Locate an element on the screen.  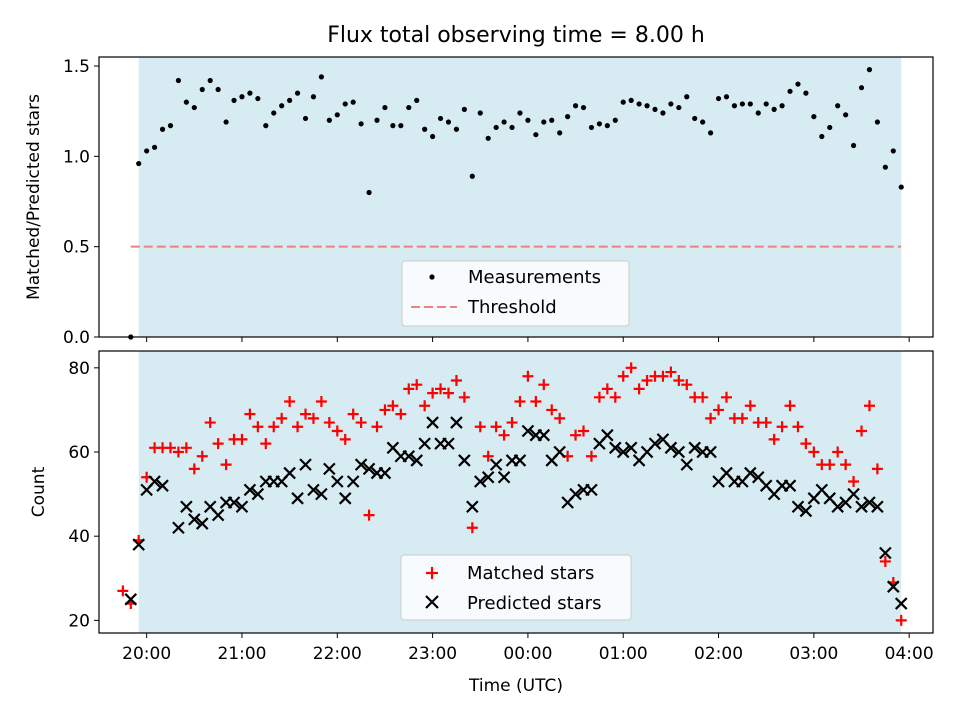
x-tick-label: 21:00 is located at coordinates (241, 654).